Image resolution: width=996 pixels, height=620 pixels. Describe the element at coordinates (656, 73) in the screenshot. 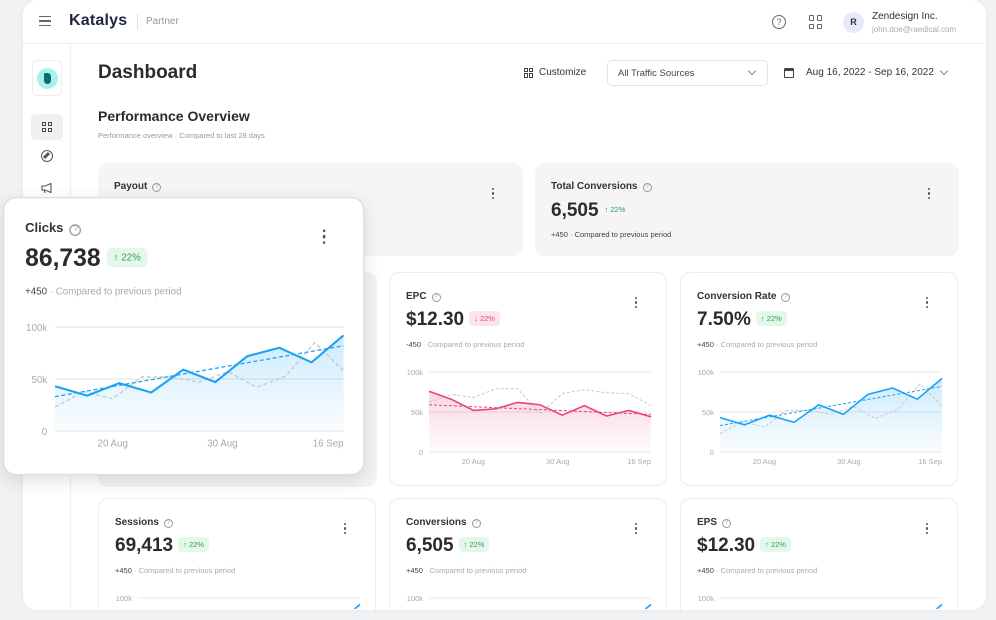

I see `traffic-source-value: All Traffic Sources` at that location.